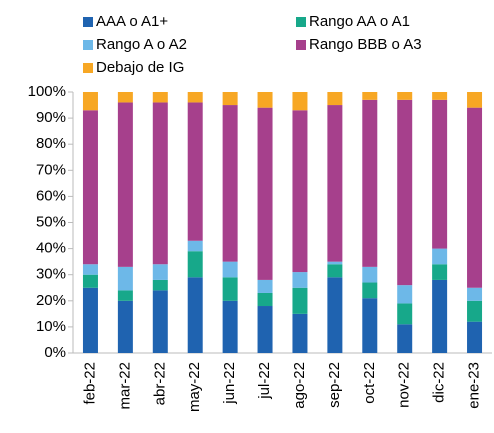 This screenshot has width=494, height=433. I want to click on y-tick-label: 0%, so click(55, 352).